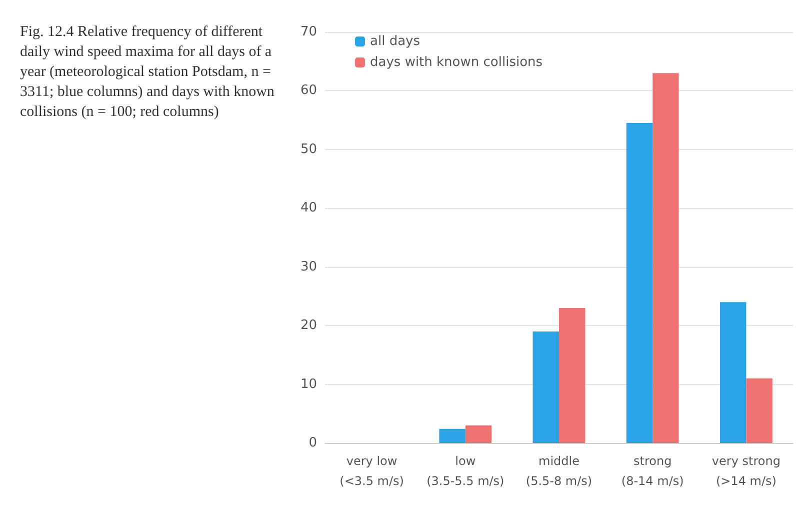 The height and width of the screenshot is (505, 803). Describe the element at coordinates (308, 384) in the screenshot. I see `y-tick-label: 10` at that location.